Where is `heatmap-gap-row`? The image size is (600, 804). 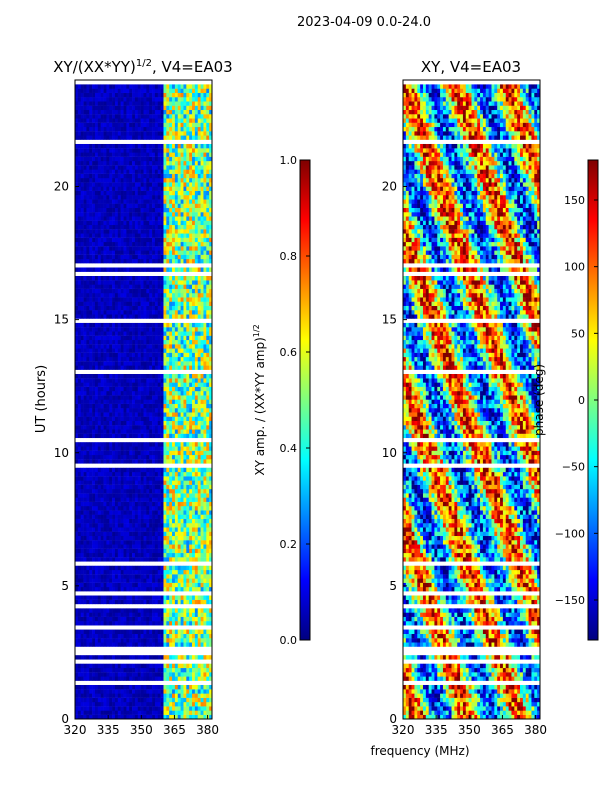 heatmap-gap-row is located at coordinates (143, 627).